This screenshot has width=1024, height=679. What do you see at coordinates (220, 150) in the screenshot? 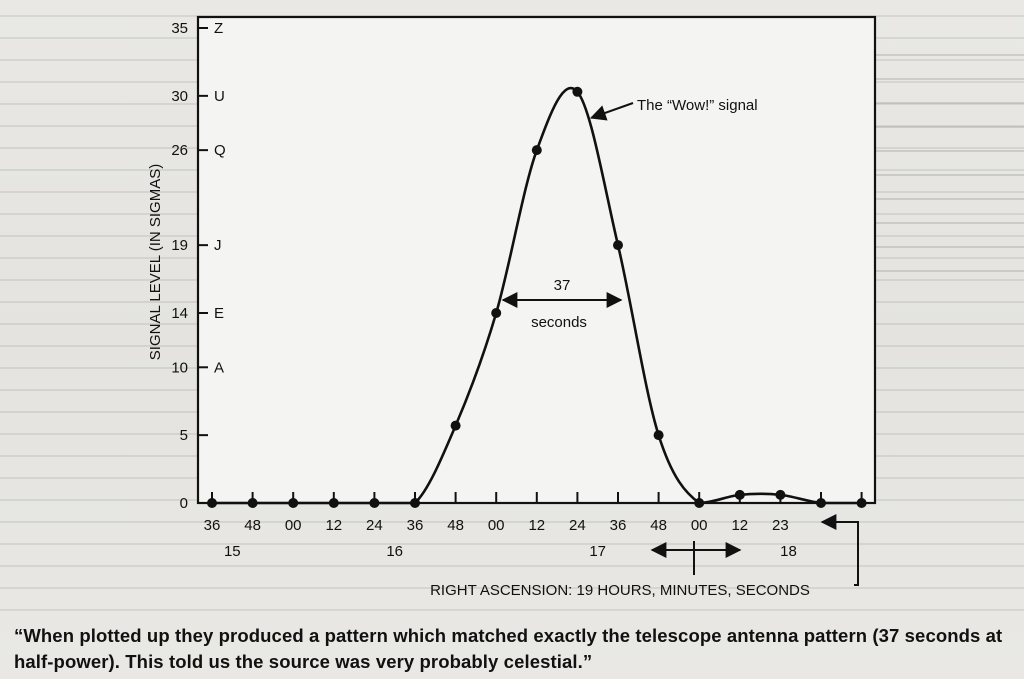
I see `y-tick-code: Q` at bounding box center [220, 150].